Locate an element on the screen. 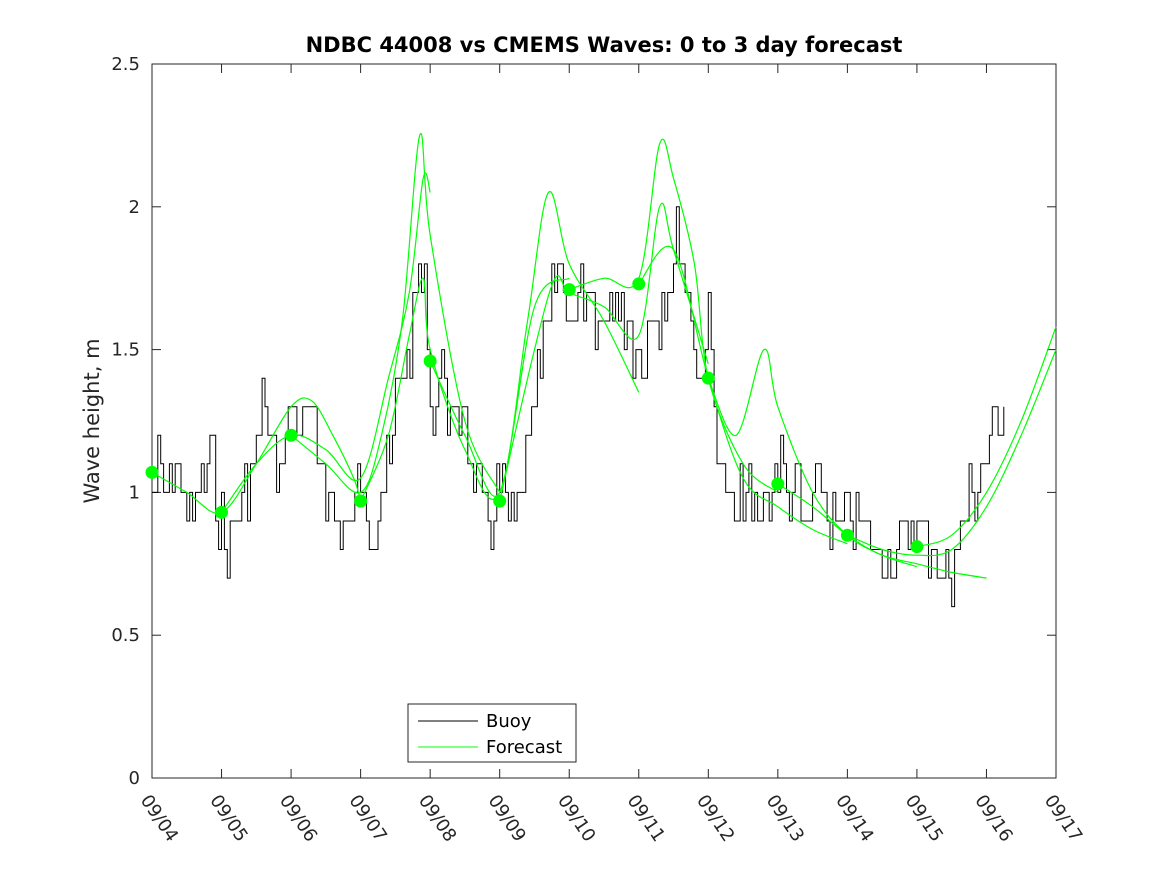  y-tick-label: 2 is located at coordinates (134, 207).